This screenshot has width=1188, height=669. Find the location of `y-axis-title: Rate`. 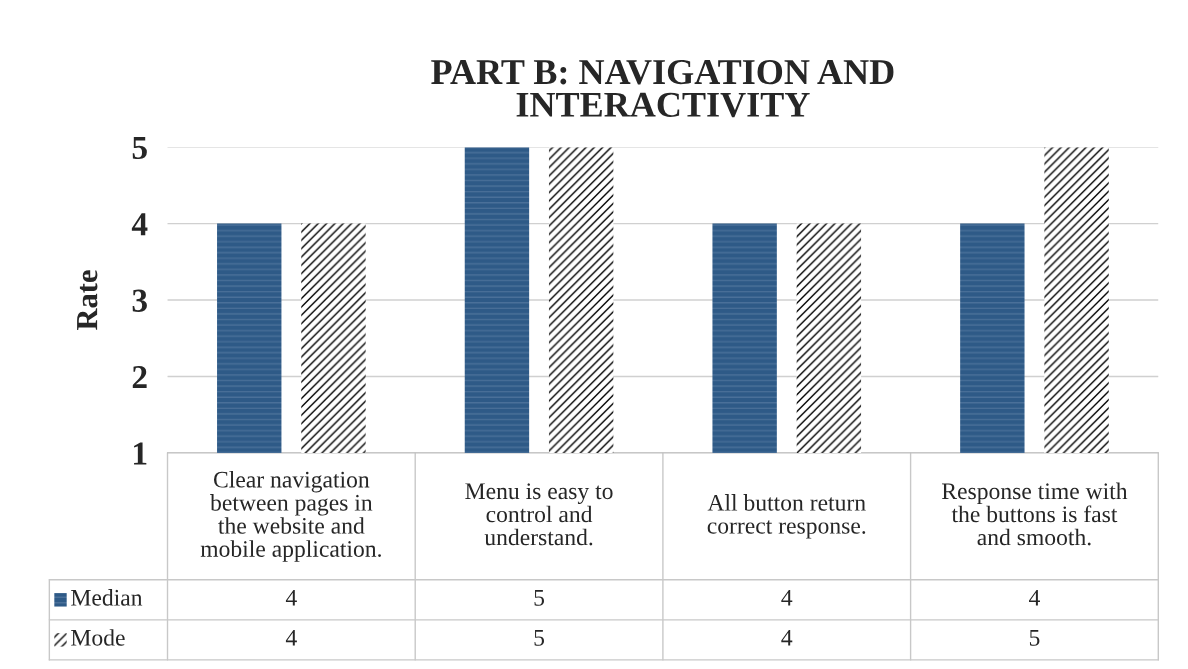

y-axis-title: Rate is located at coordinates (87, 300).